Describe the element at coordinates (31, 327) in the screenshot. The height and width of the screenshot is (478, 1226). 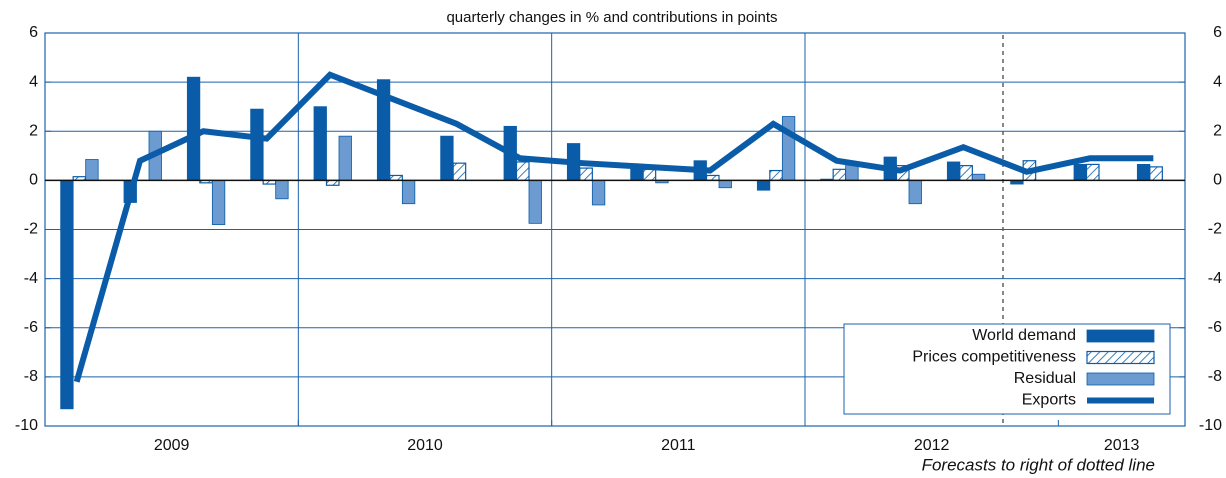
I see `y-tick-label: -6` at that location.